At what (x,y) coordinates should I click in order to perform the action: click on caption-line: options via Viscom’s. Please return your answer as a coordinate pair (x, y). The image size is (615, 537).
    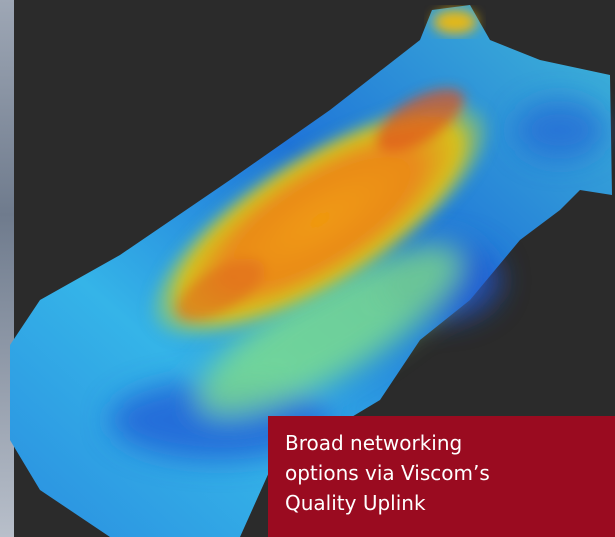
    Looking at the image, I should click on (387, 473).